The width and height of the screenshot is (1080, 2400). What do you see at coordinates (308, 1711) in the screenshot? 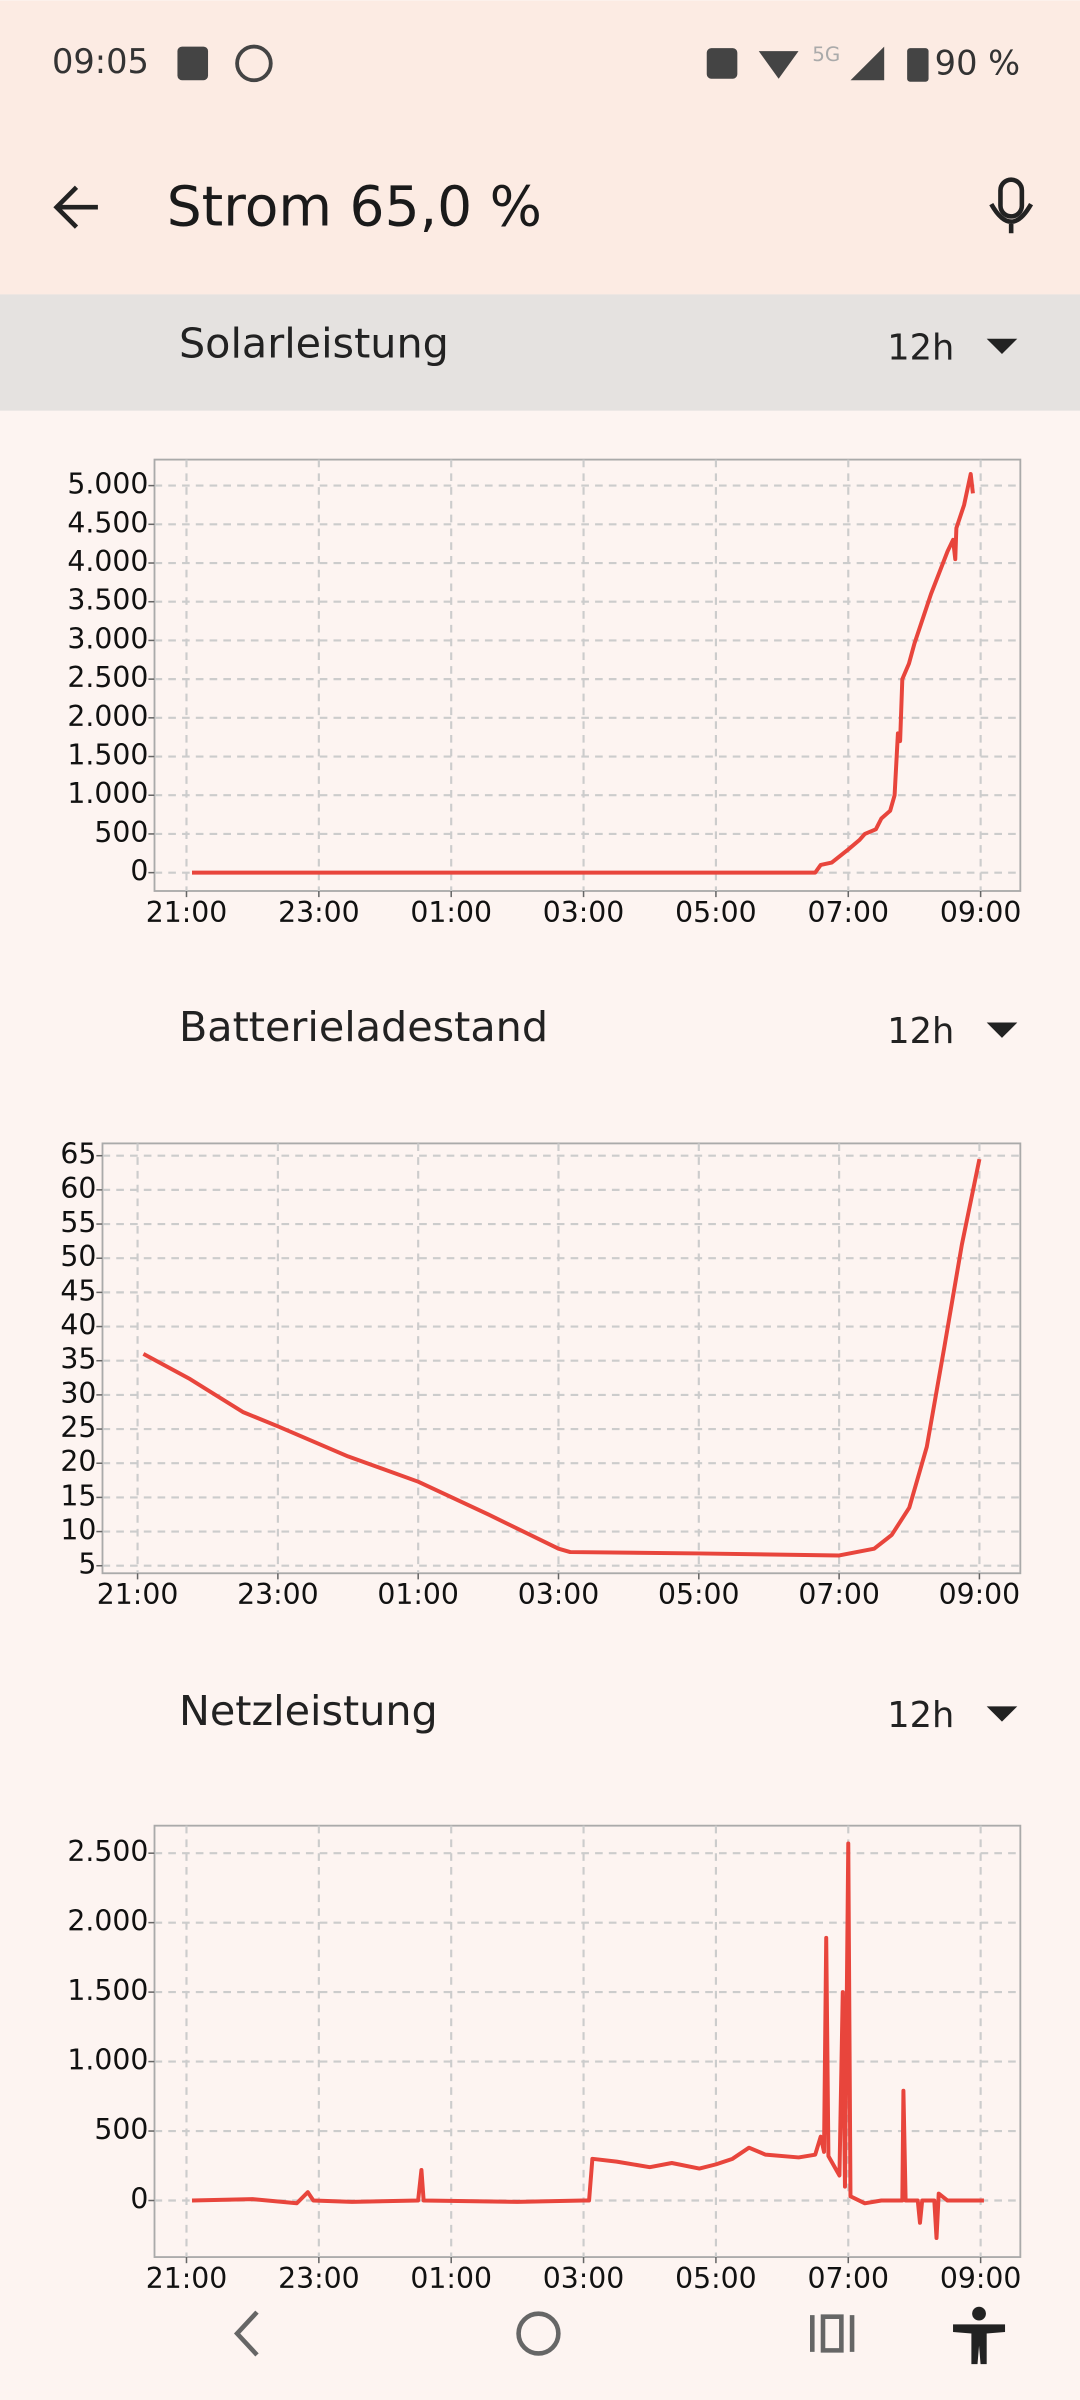
I see `section-title: Netzleistung` at bounding box center [308, 1711].